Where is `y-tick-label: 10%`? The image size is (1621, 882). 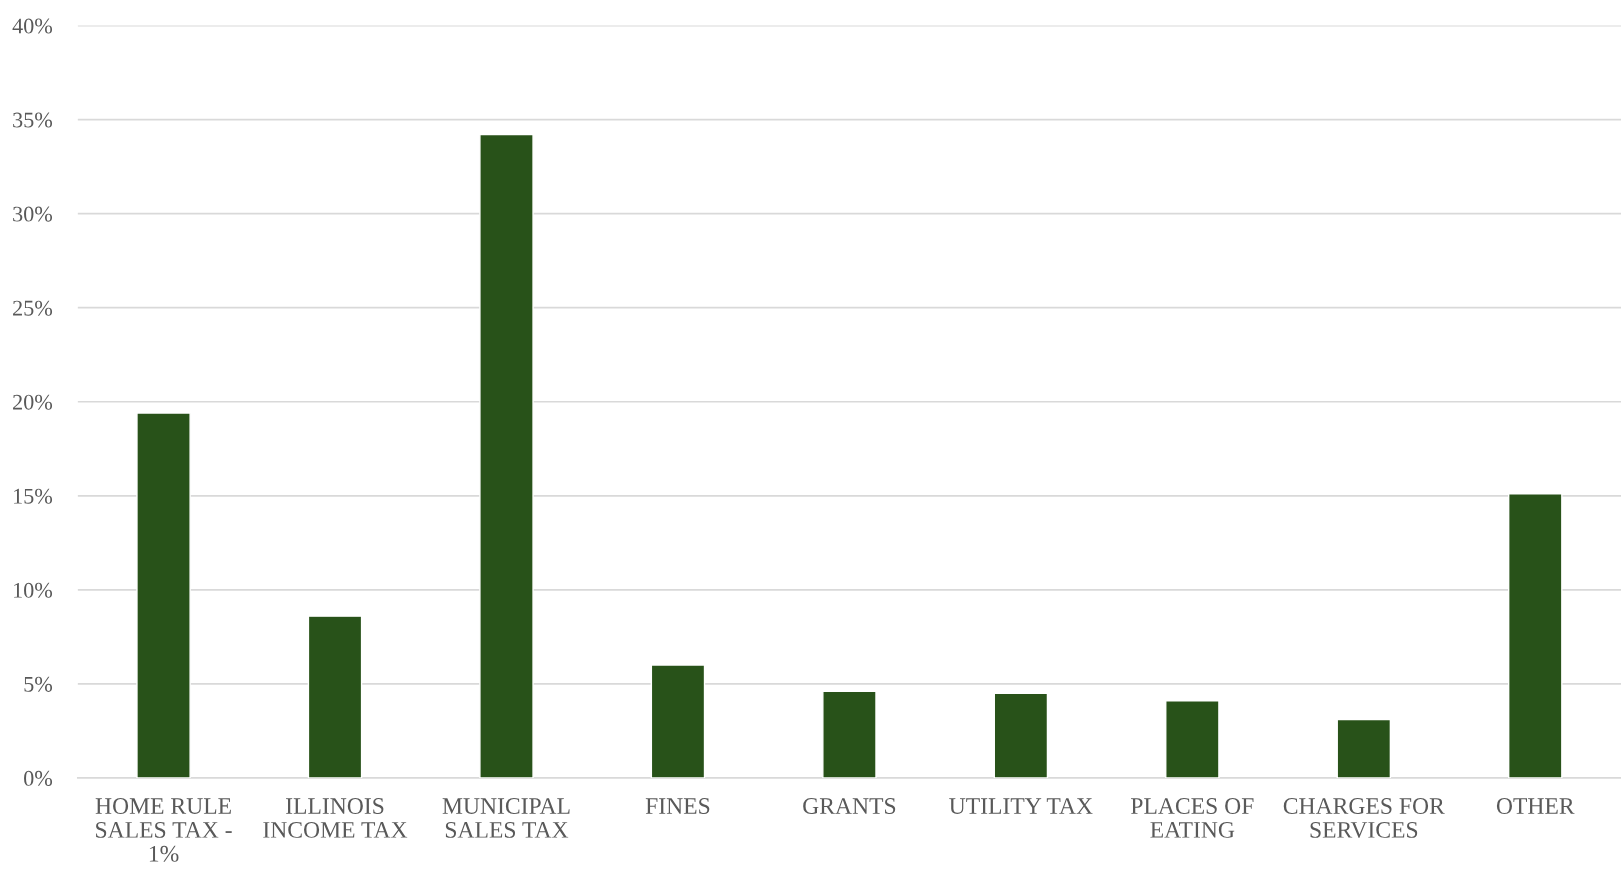 y-tick-label: 10% is located at coordinates (33, 590).